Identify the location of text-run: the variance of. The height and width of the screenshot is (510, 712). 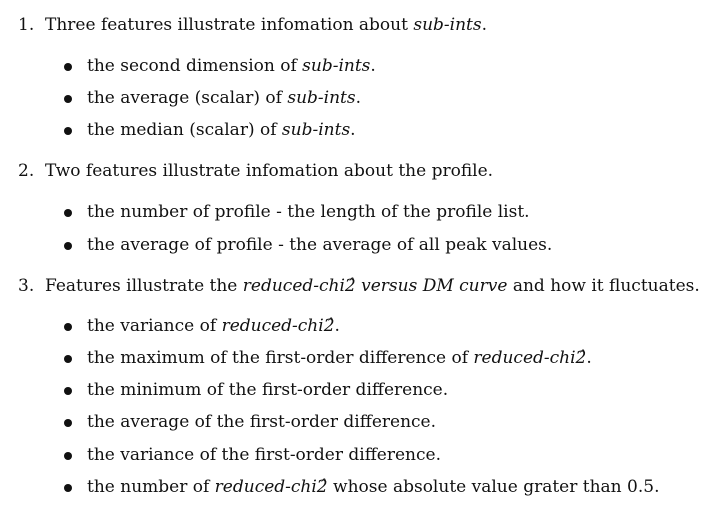
(154, 326).